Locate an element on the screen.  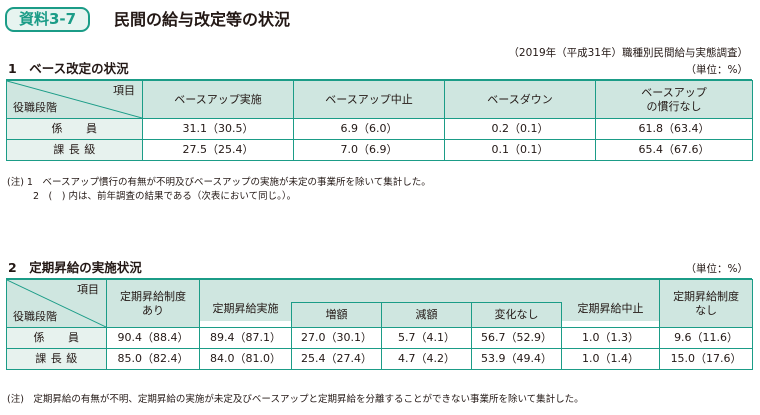
survey-source: （2019年（平成31年）職種別民間給与実態調査） is located at coordinates (628, 53).